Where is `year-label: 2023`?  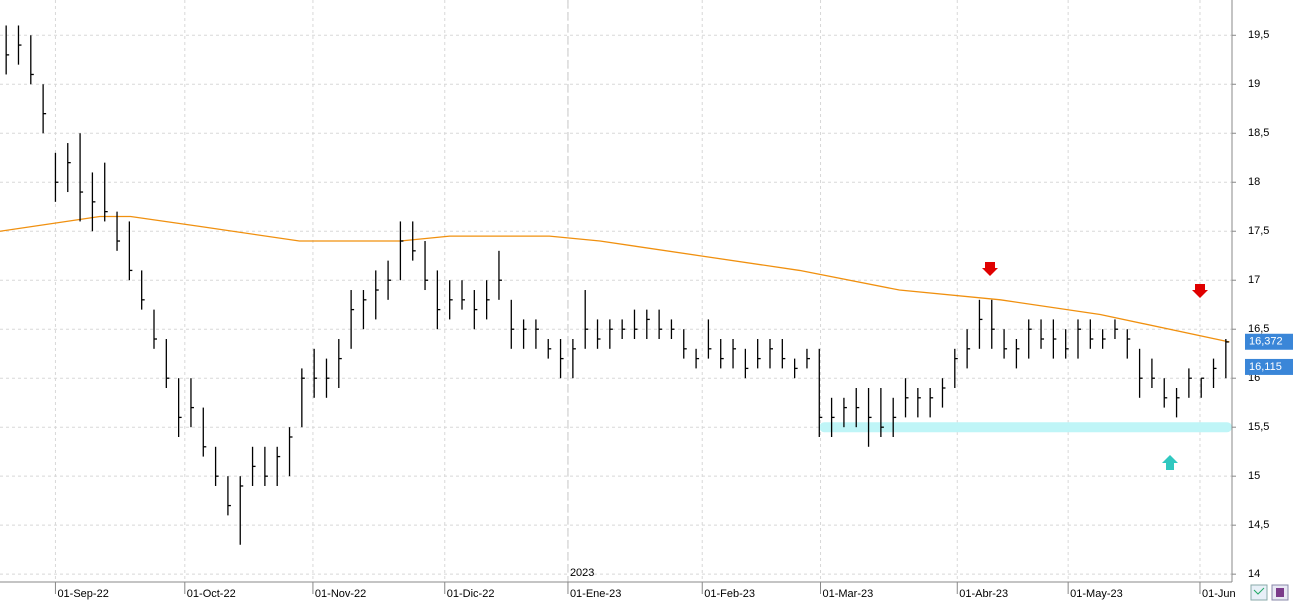 year-label: 2023 is located at coordinates (582, 573).